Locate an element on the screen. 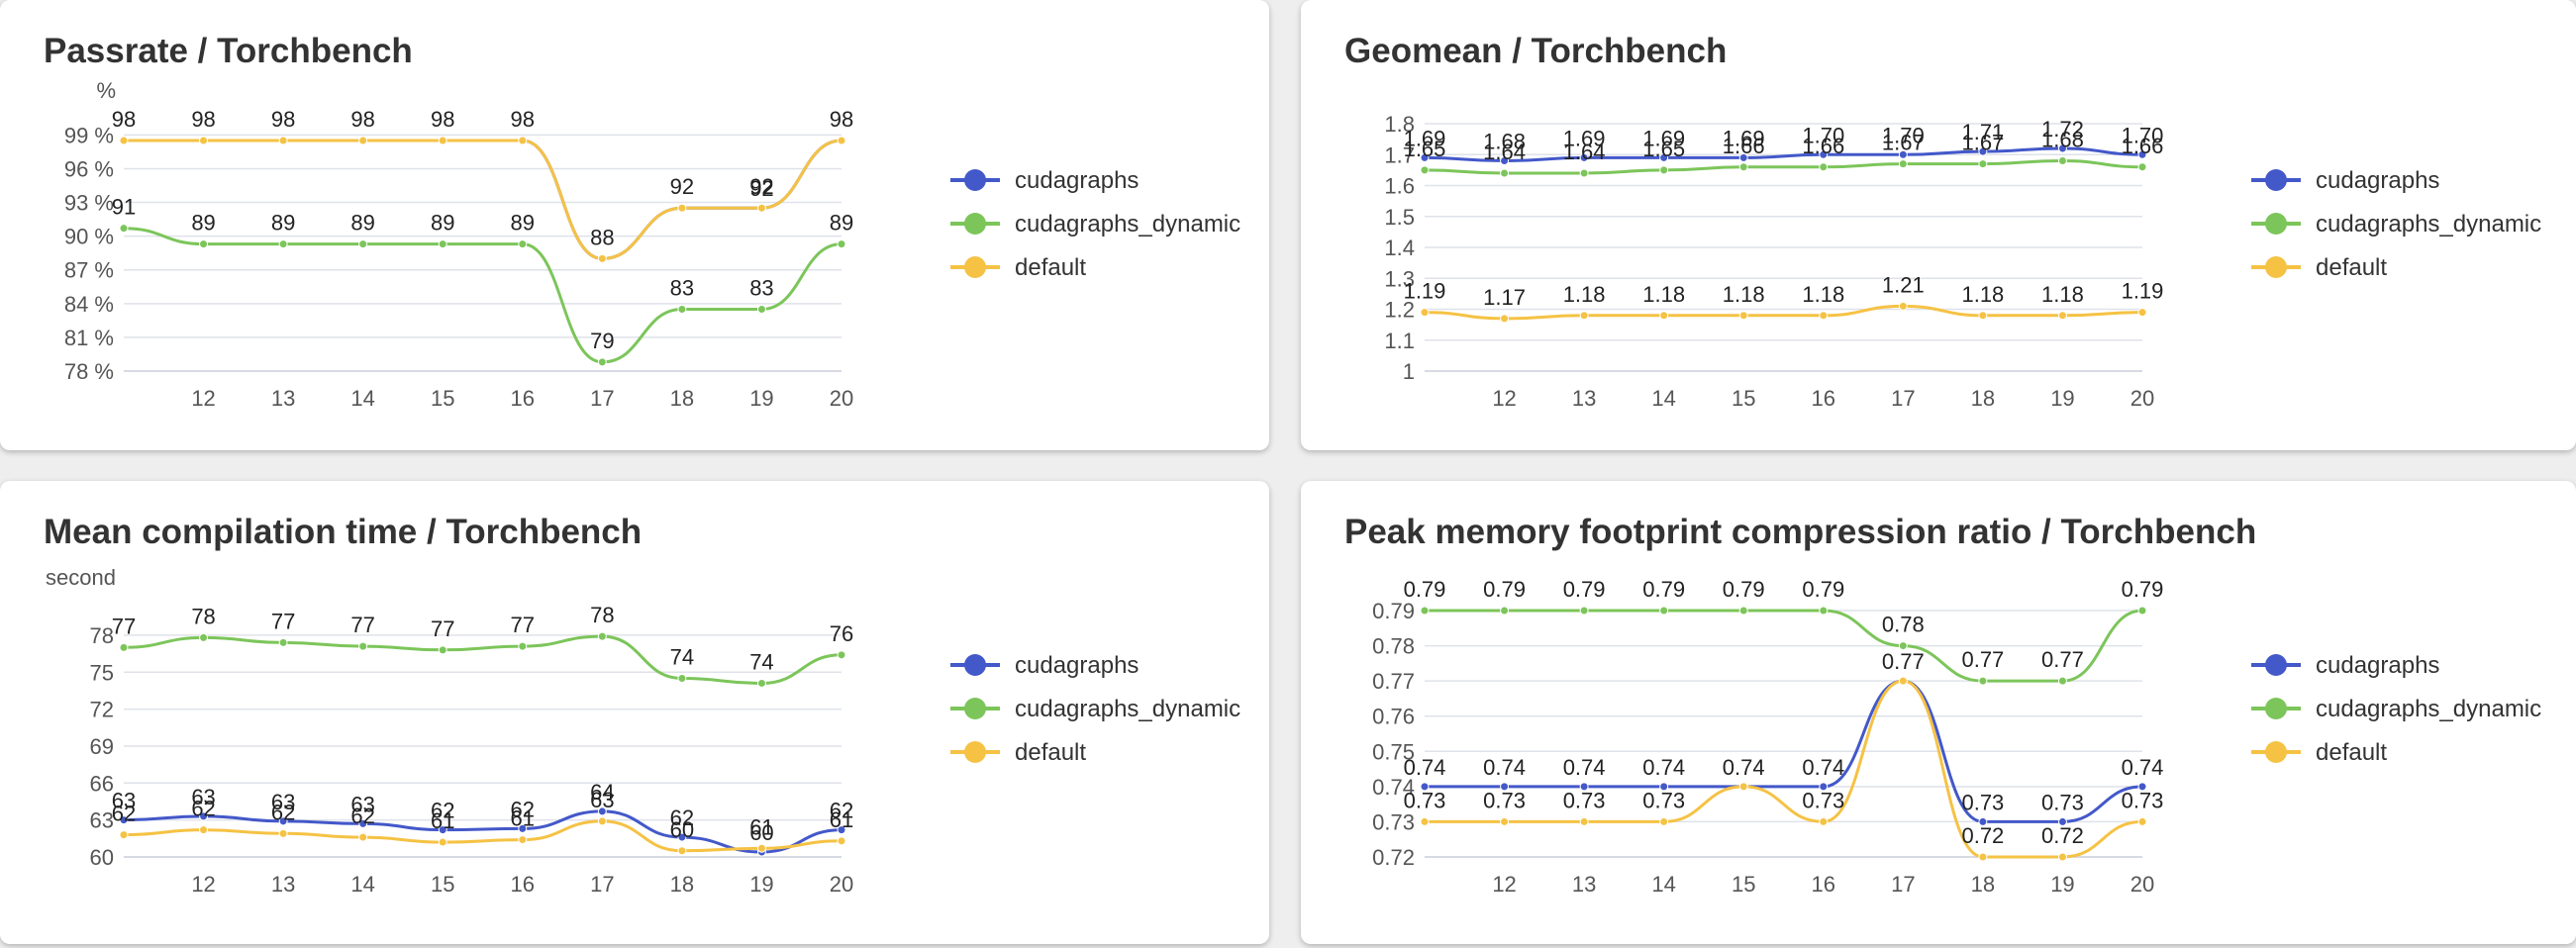 The height and width of the screenshot is (948, 2576). data-label-default: 1.17 is located at coordinates (1504, 297).